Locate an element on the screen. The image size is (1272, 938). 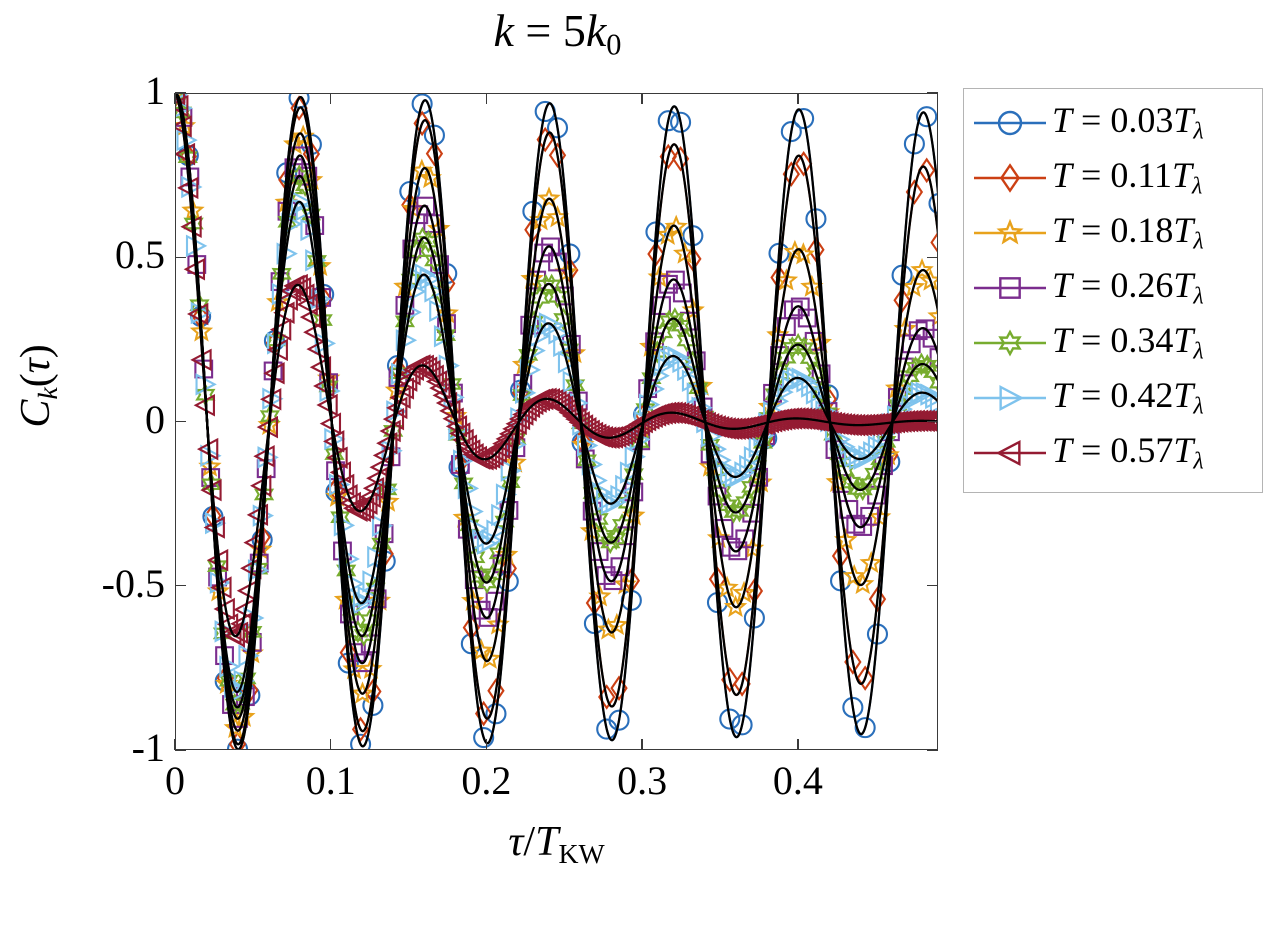
legend-label-4: T = 0.34Tλ is located at coordinates (1128, 342).